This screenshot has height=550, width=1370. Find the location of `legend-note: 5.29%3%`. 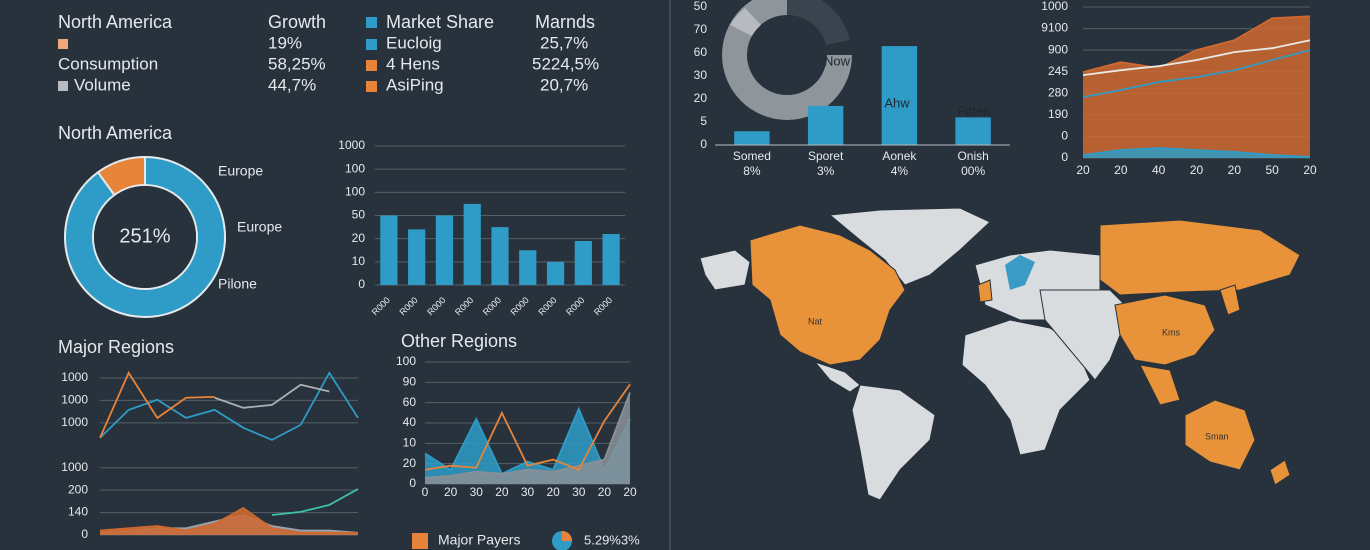

legend-note: 5.29%3% is located at coordinates (612, 539).